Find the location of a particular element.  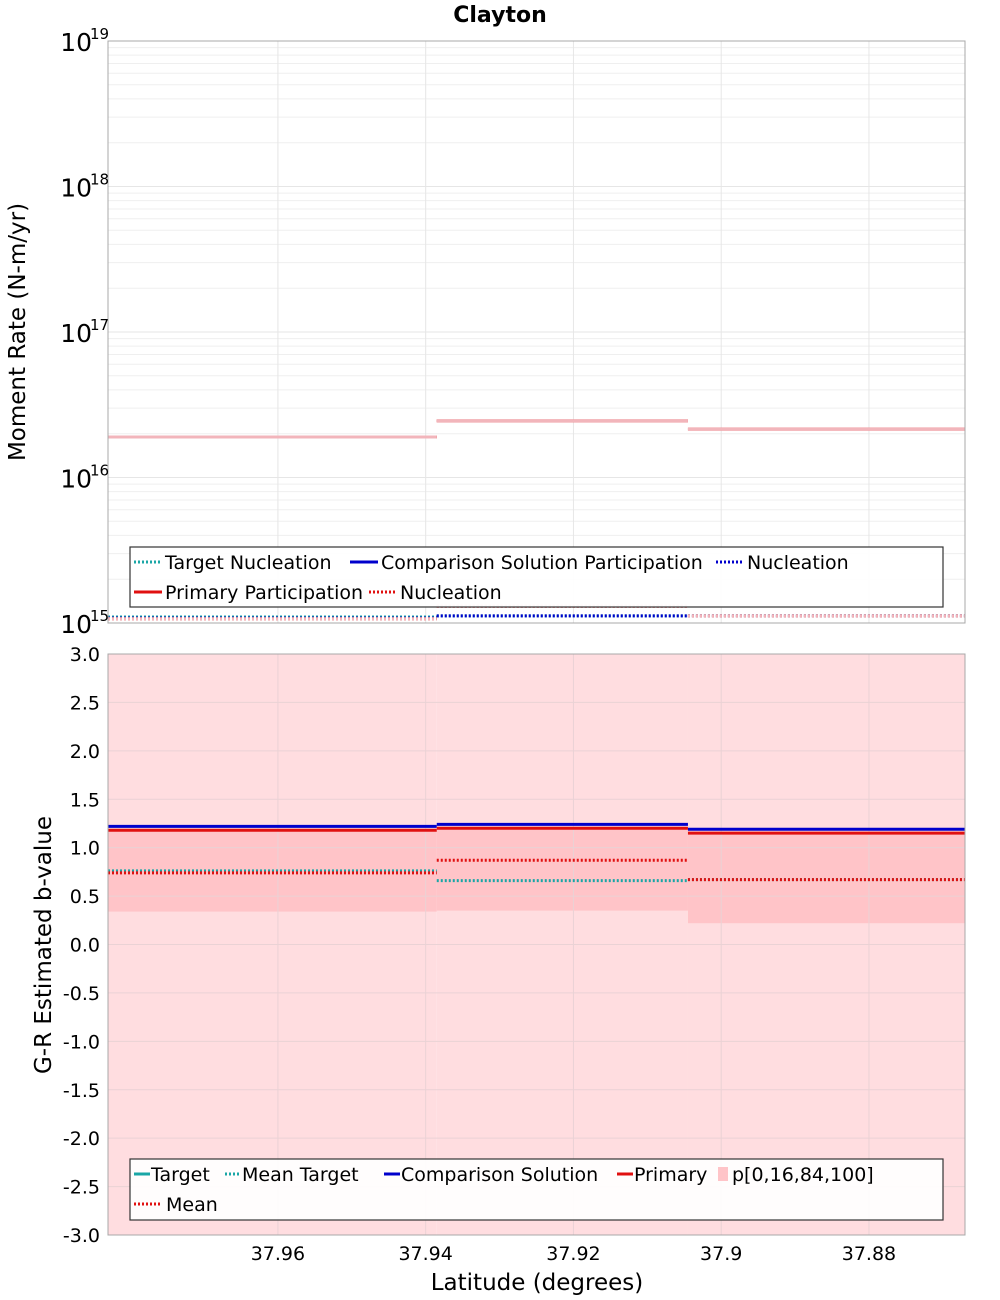

top-y-axis-label: Moment Rate (N-m/yr) is located at coordinates (18, 332).